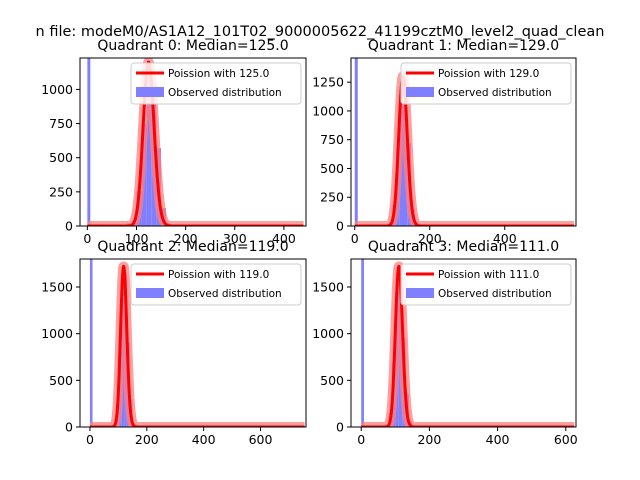 Image resolution: width=640 pixels, height=480 pixels. Describe the element at coordinates (61, 191) in the screenshot. I see `quadrant-0-y-tick-label-1: 250` at that location.